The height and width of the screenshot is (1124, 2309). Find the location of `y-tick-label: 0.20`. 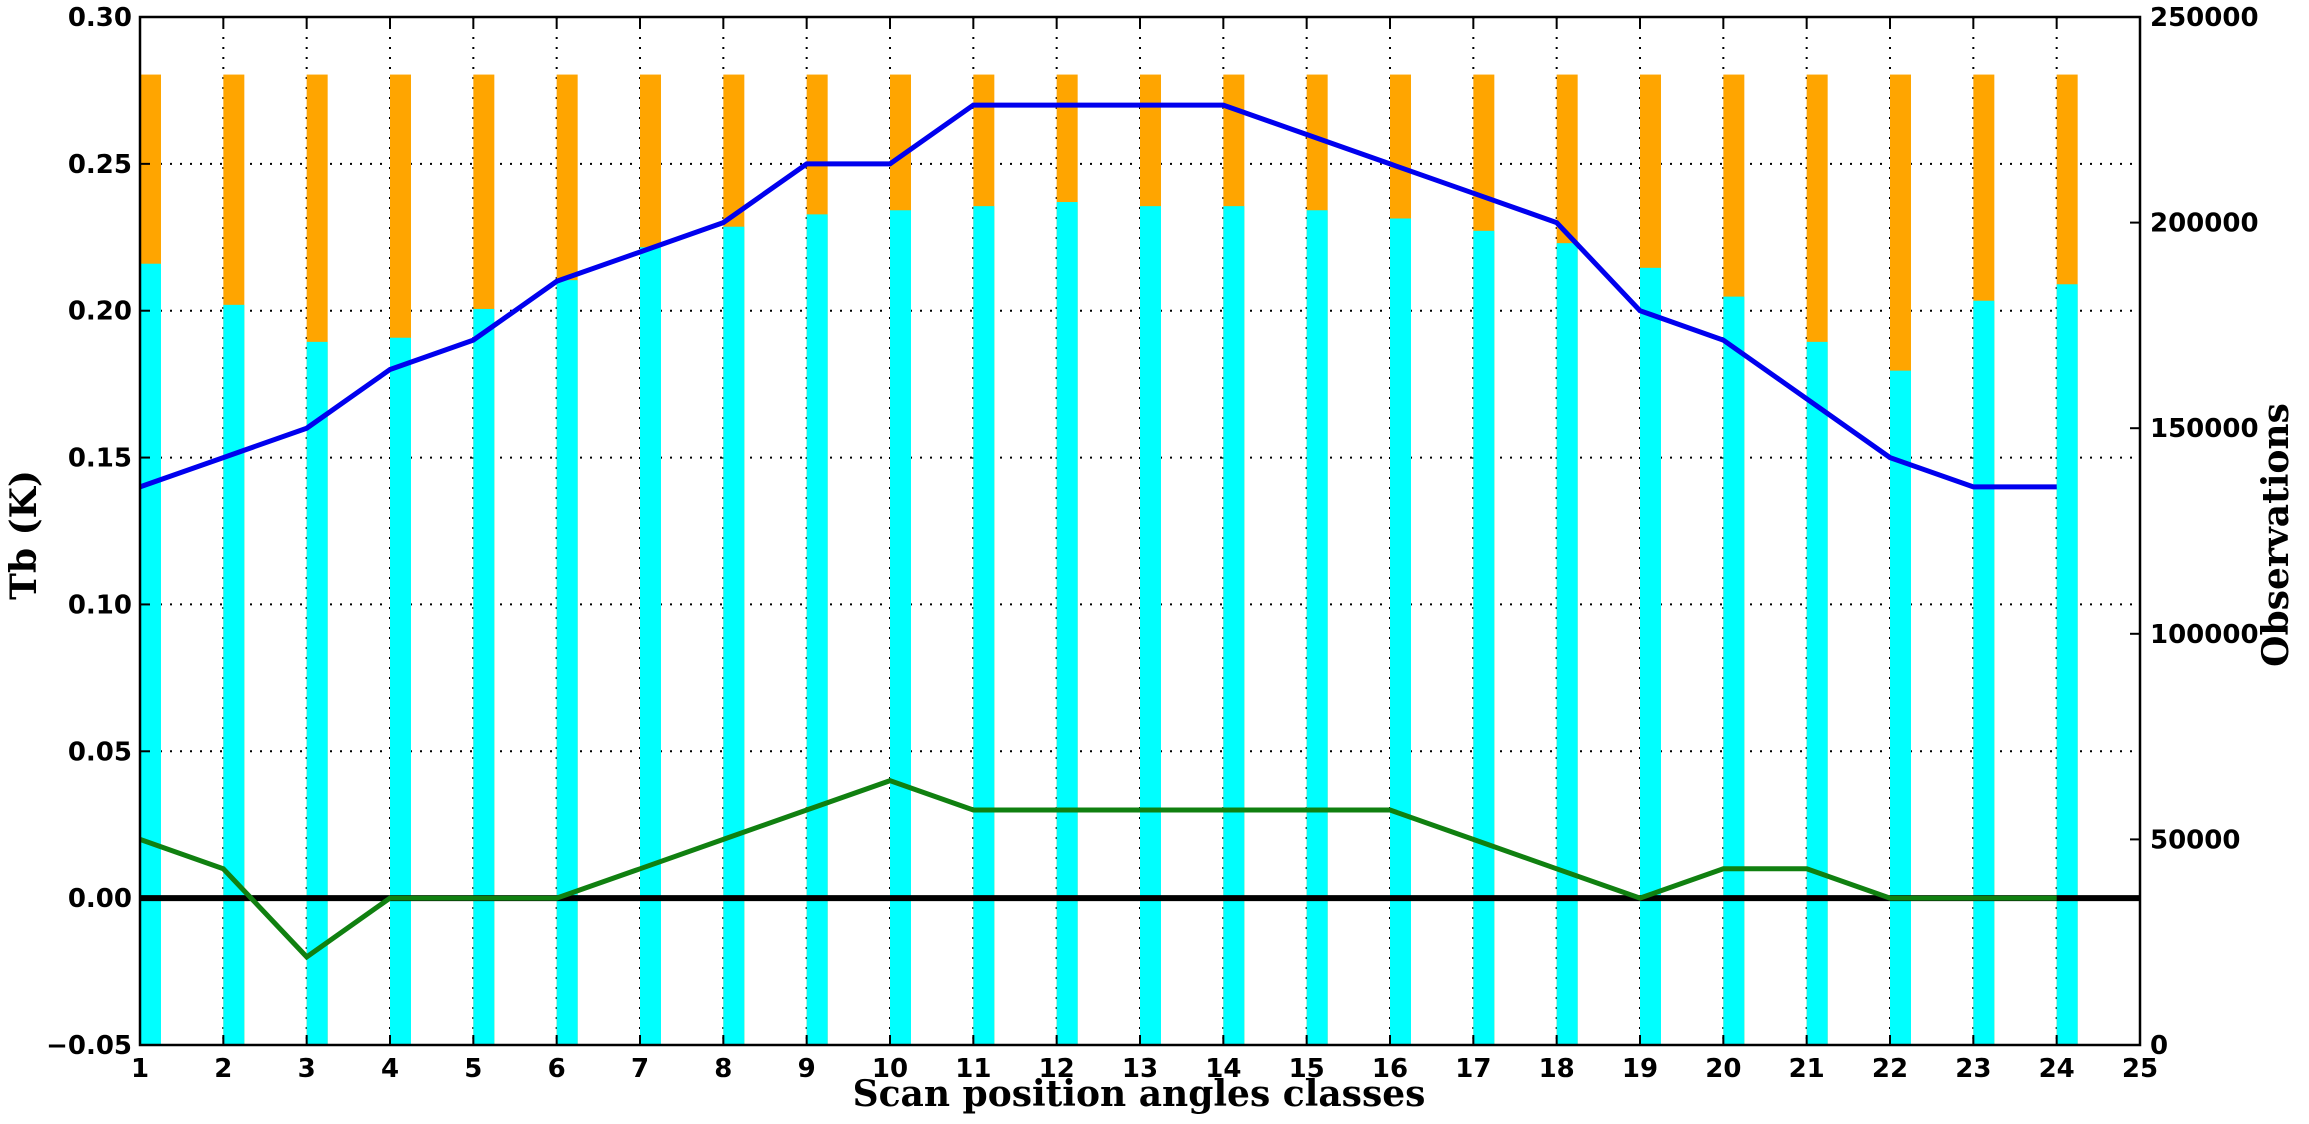

y-tick-label: 0.20 is located at coordinates (100, 312).